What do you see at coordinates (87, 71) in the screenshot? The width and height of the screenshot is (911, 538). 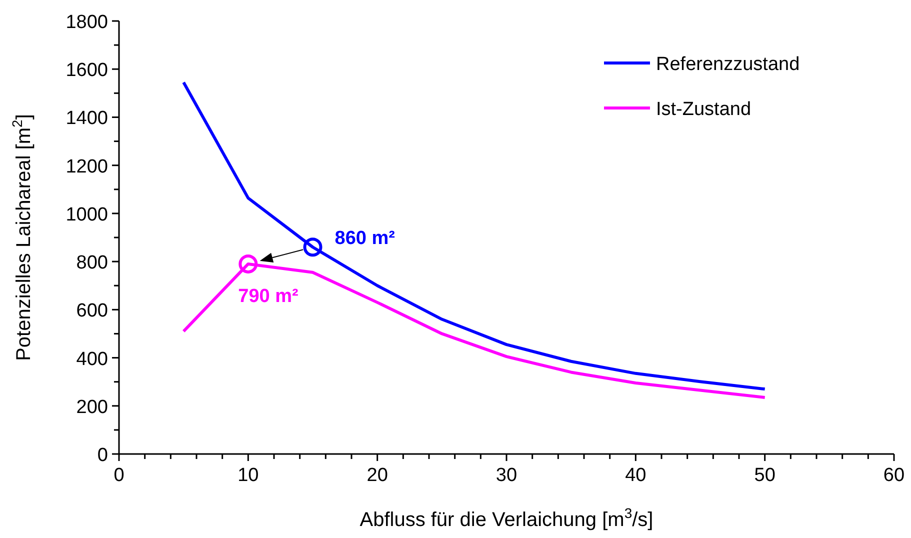 I see `y-tick-label: 1600` at bounding box center [87, 71].